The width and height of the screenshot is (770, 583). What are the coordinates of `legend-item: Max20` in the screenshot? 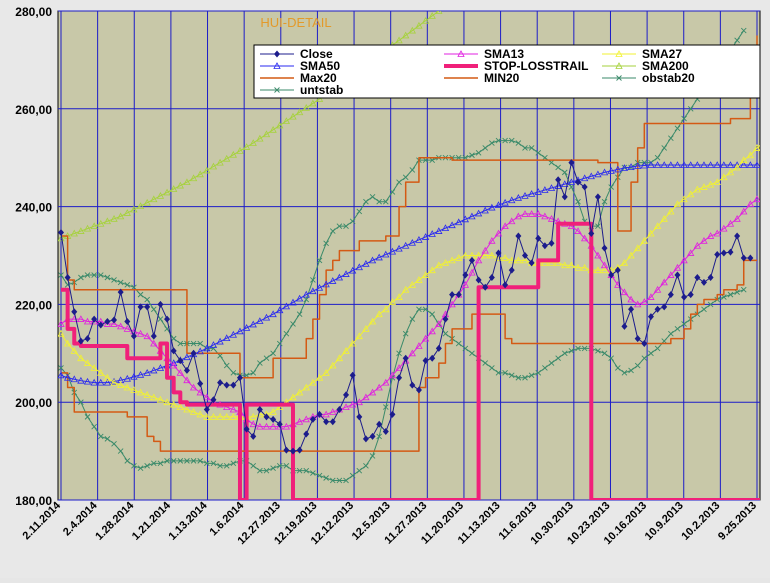 It's located at (298, 78).